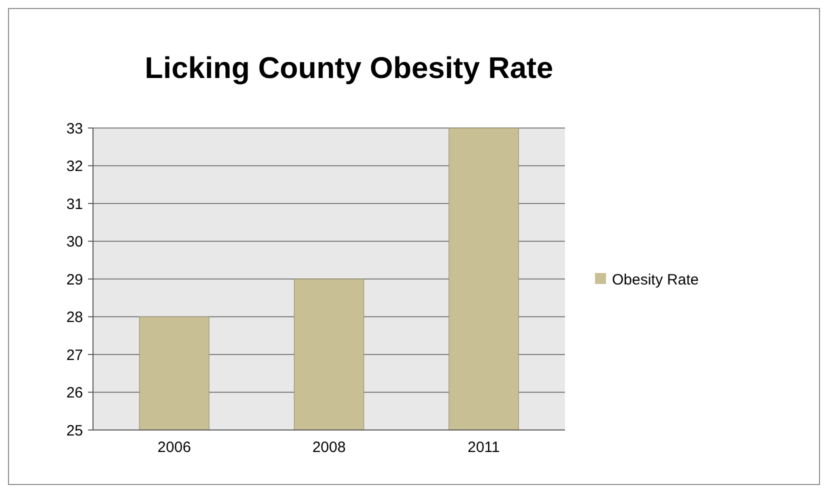  Describe the element at coordinates (329, 447) in the screenshot. I see `x-tick-label: 2008` at that location.